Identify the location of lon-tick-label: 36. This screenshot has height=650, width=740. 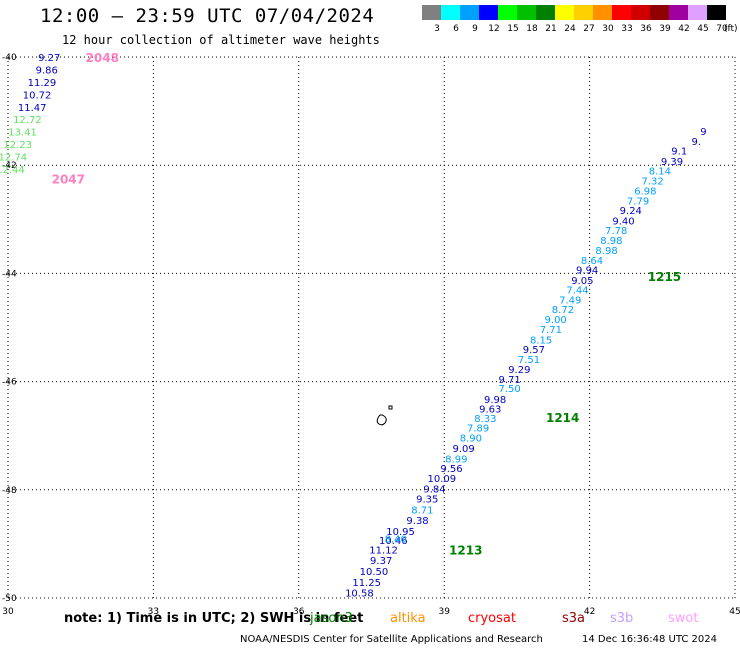
(299, 612).